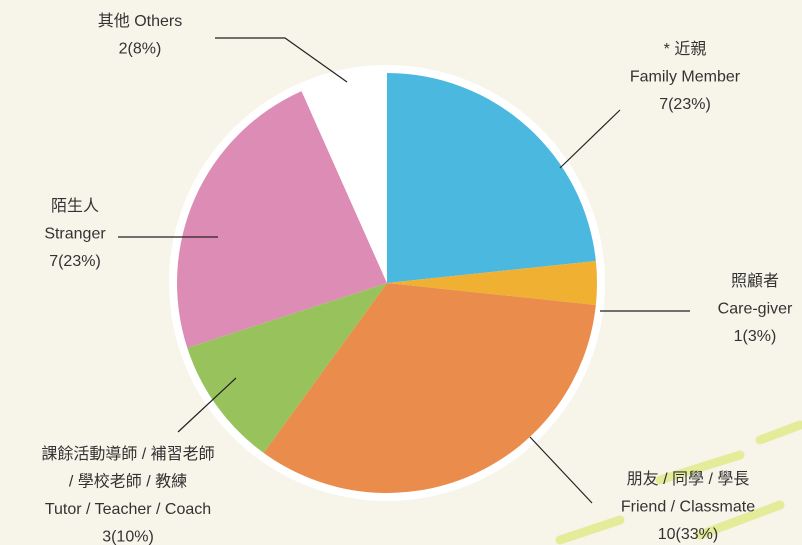  I want to click on slice-label: 其他 Others, so click(140, 21).